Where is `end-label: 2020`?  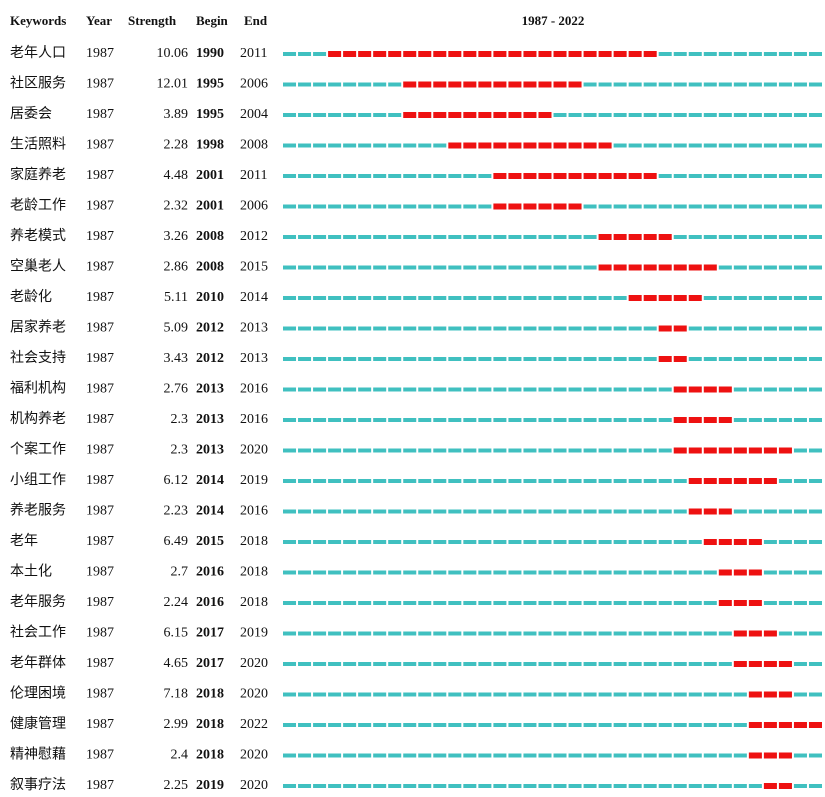
end-label: 2020 is located at coordinates (254, 785).